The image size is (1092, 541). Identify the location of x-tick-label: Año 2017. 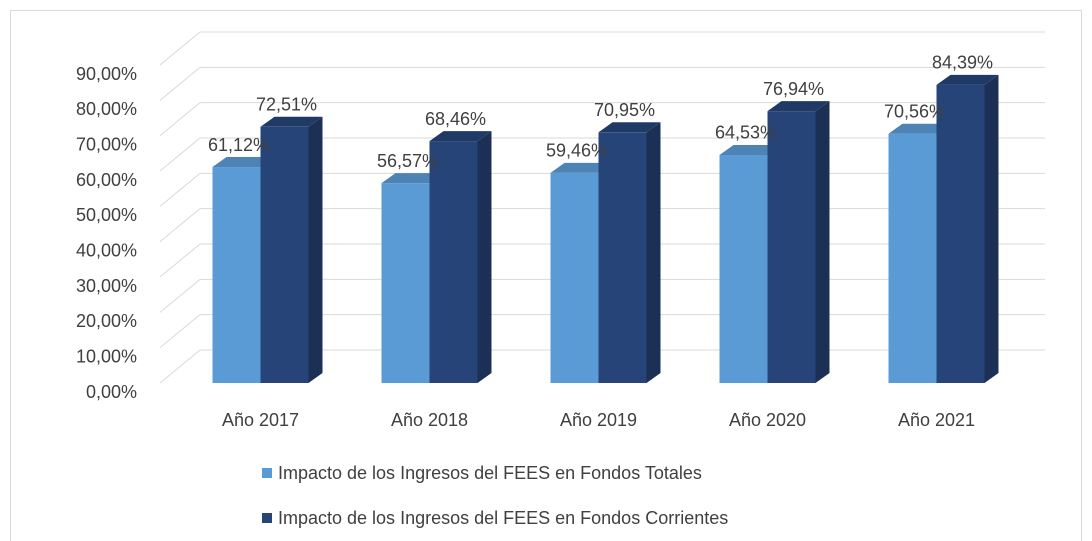
(260, 420).